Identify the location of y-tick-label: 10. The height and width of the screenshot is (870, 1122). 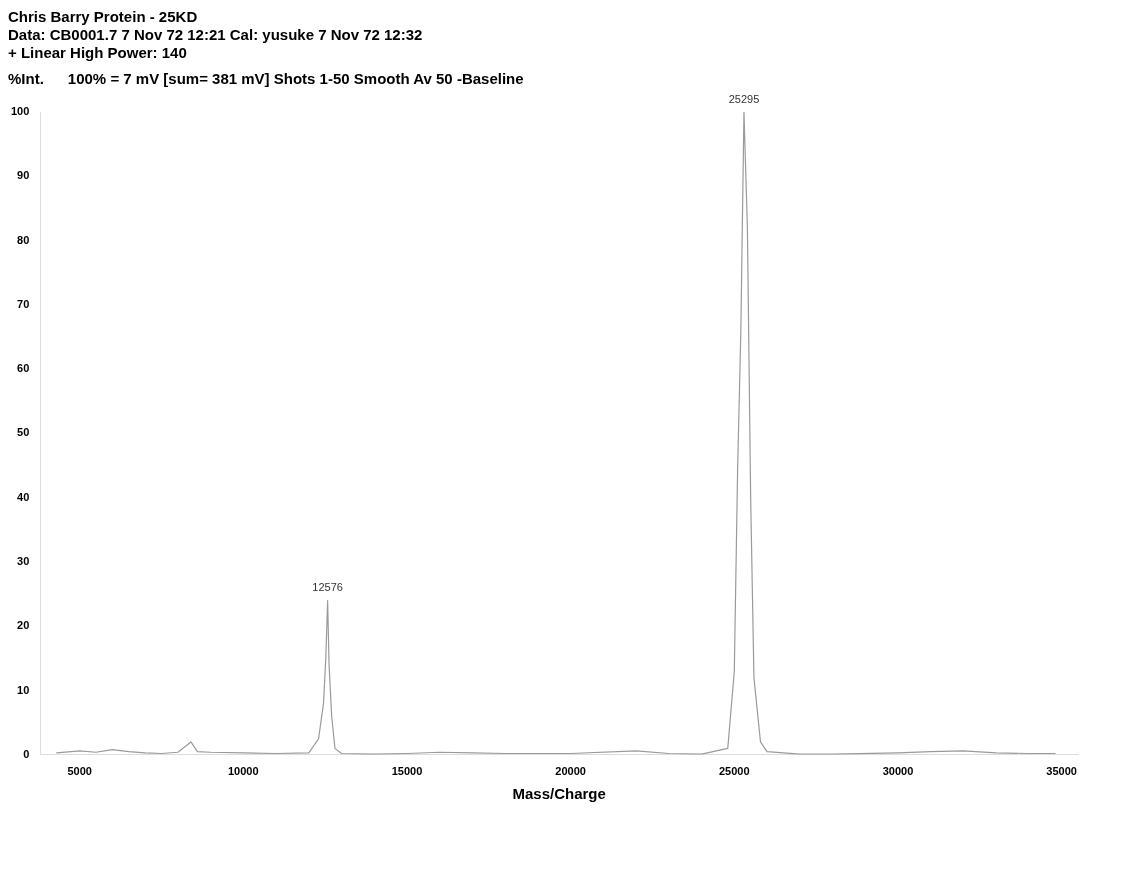
(23, 689).